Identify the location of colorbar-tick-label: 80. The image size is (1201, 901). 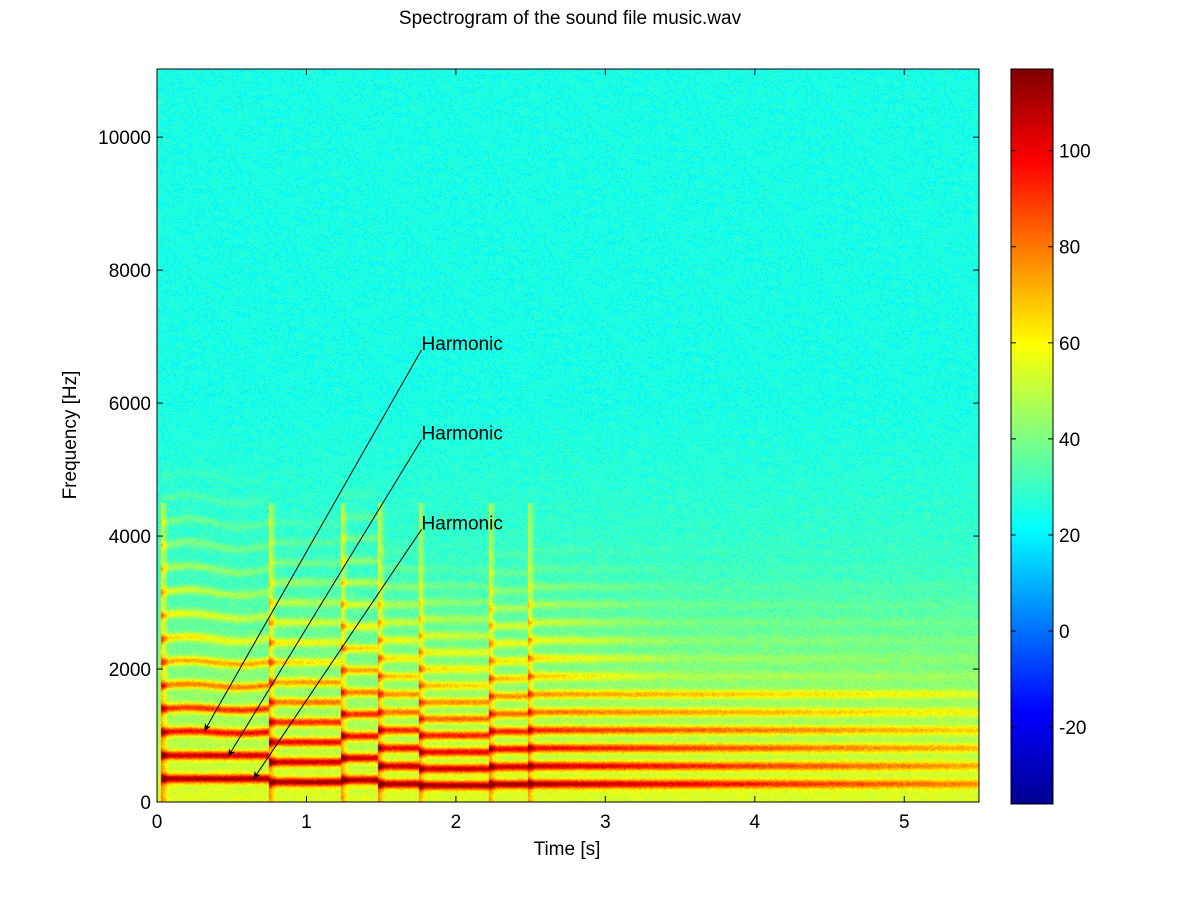
(1069, 248).